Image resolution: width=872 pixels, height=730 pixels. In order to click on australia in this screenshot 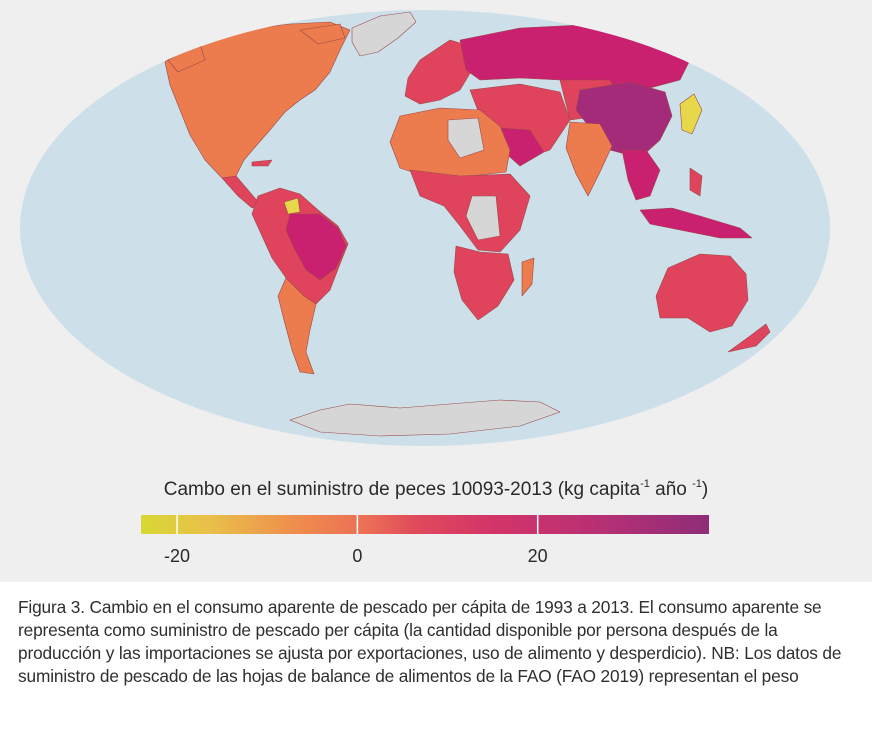, I will do `click(702, 293)`.